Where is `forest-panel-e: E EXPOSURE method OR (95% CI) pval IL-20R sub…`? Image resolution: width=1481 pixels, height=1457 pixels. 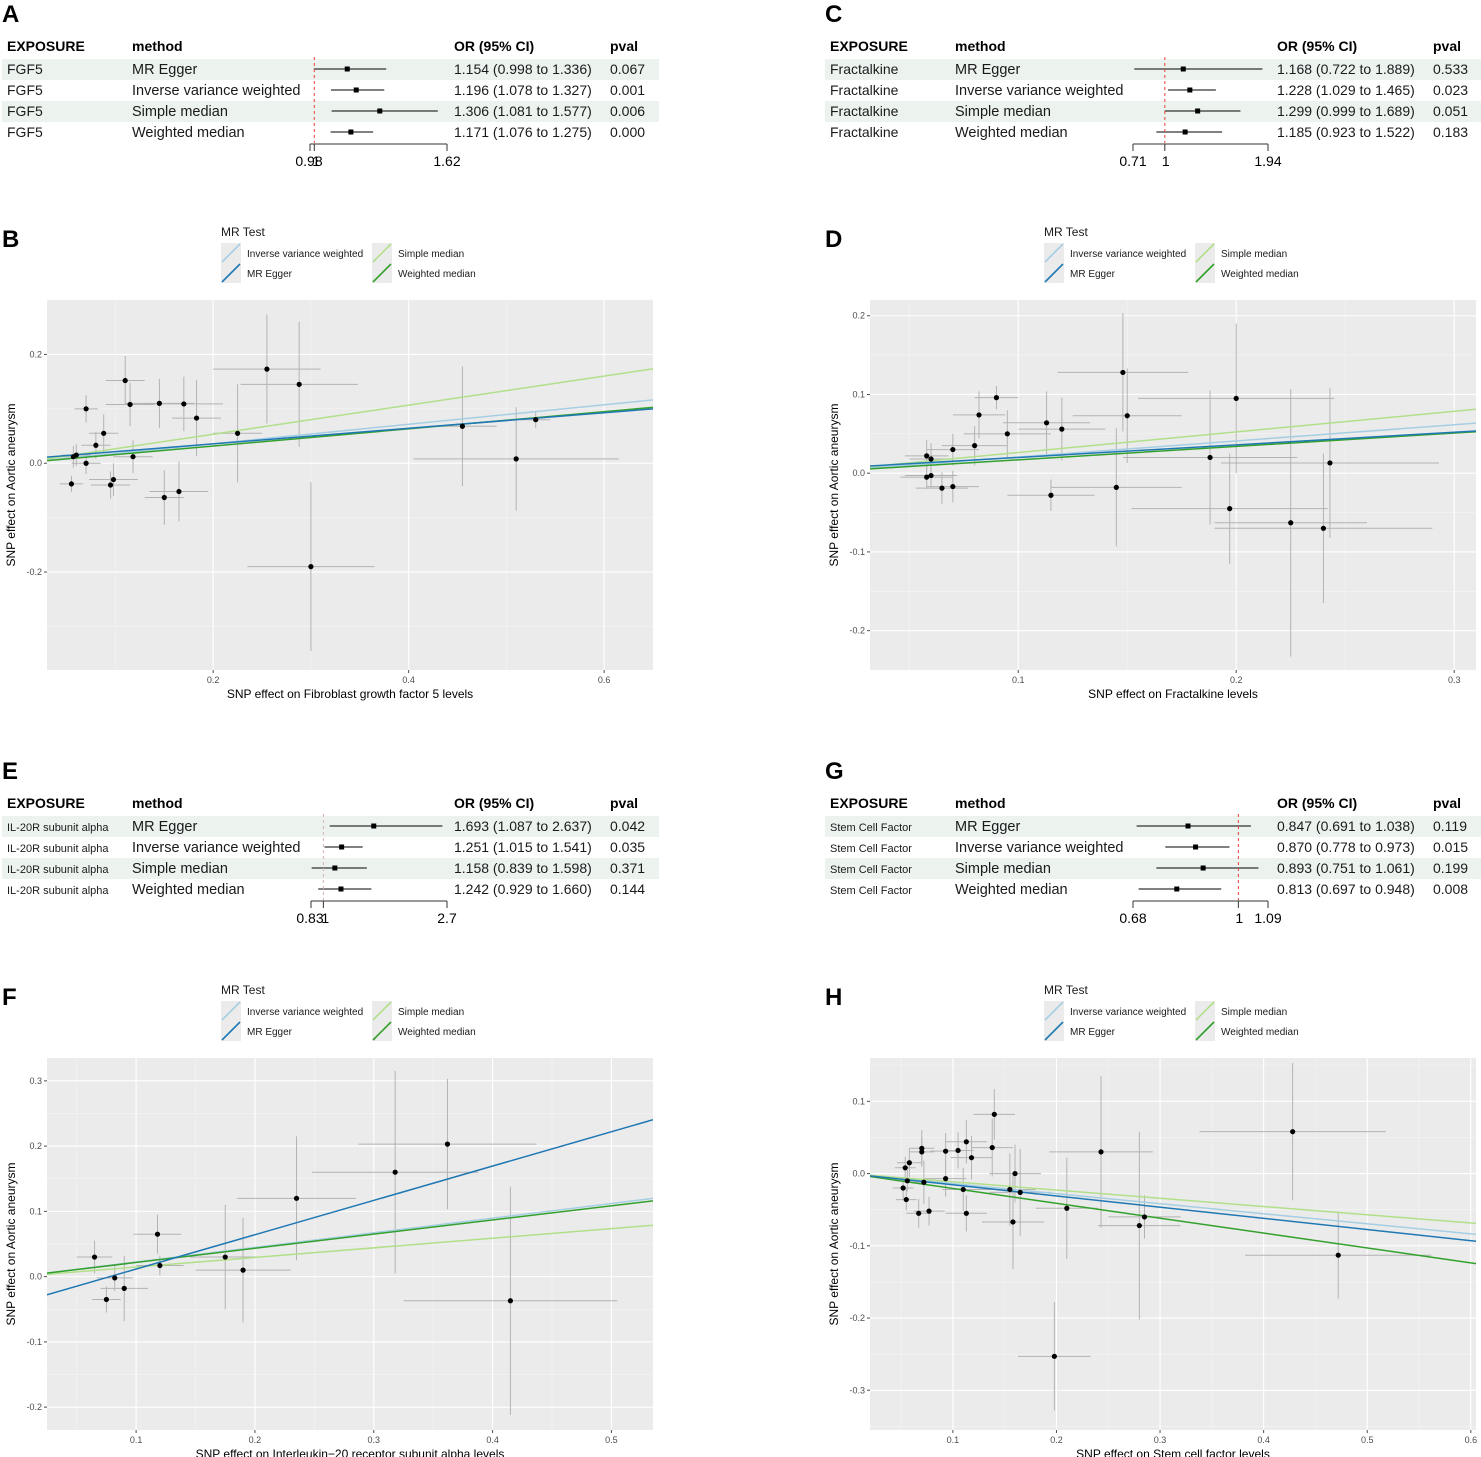
forest-panel-e: E EXPOSURE method OR (95% CI) pval IL-20R sub… is located at coordinates (330, 842).